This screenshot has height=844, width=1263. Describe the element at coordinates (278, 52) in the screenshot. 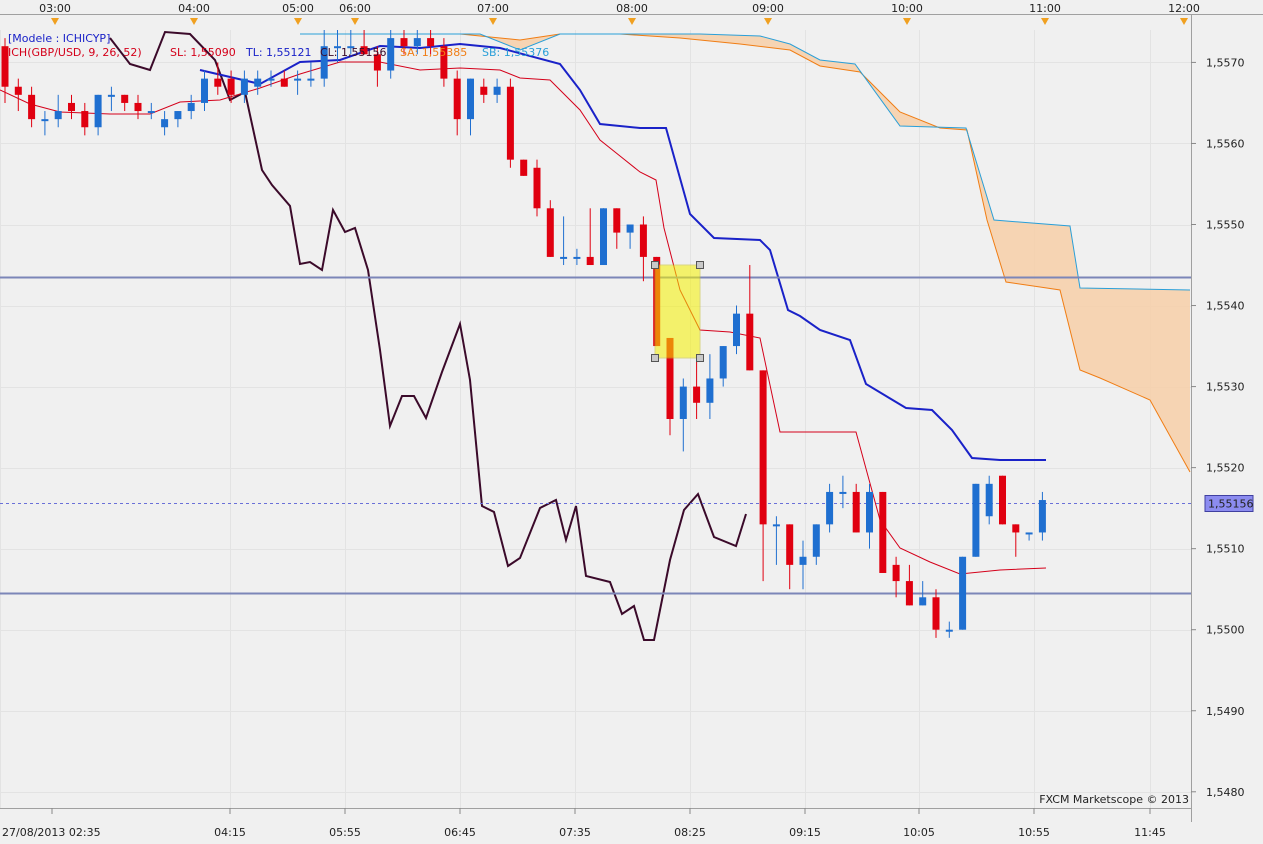

I see `legend-entry: TL: 1,55121` at that location.